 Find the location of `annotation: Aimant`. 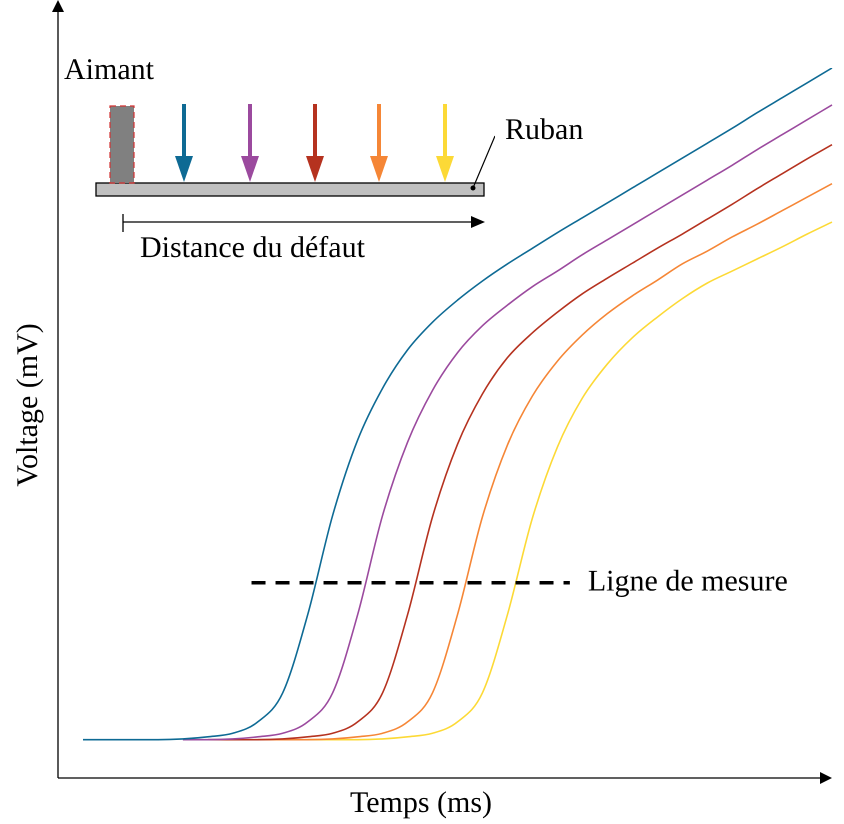

annotation: Aimant is located at coordinates (109, 69).